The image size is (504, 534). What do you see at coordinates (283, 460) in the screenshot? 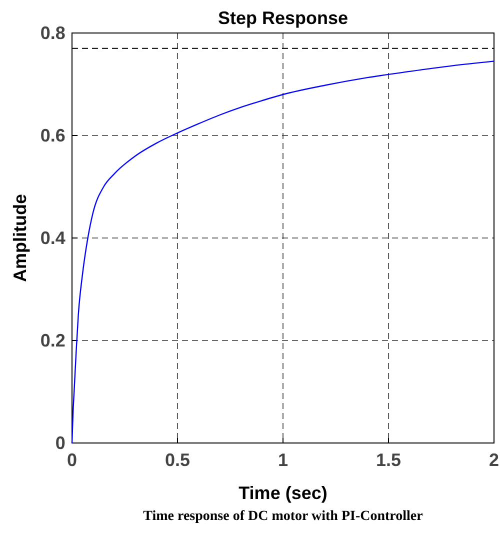
I see `x-tick-label: 1` at bounding box center [283, 460].